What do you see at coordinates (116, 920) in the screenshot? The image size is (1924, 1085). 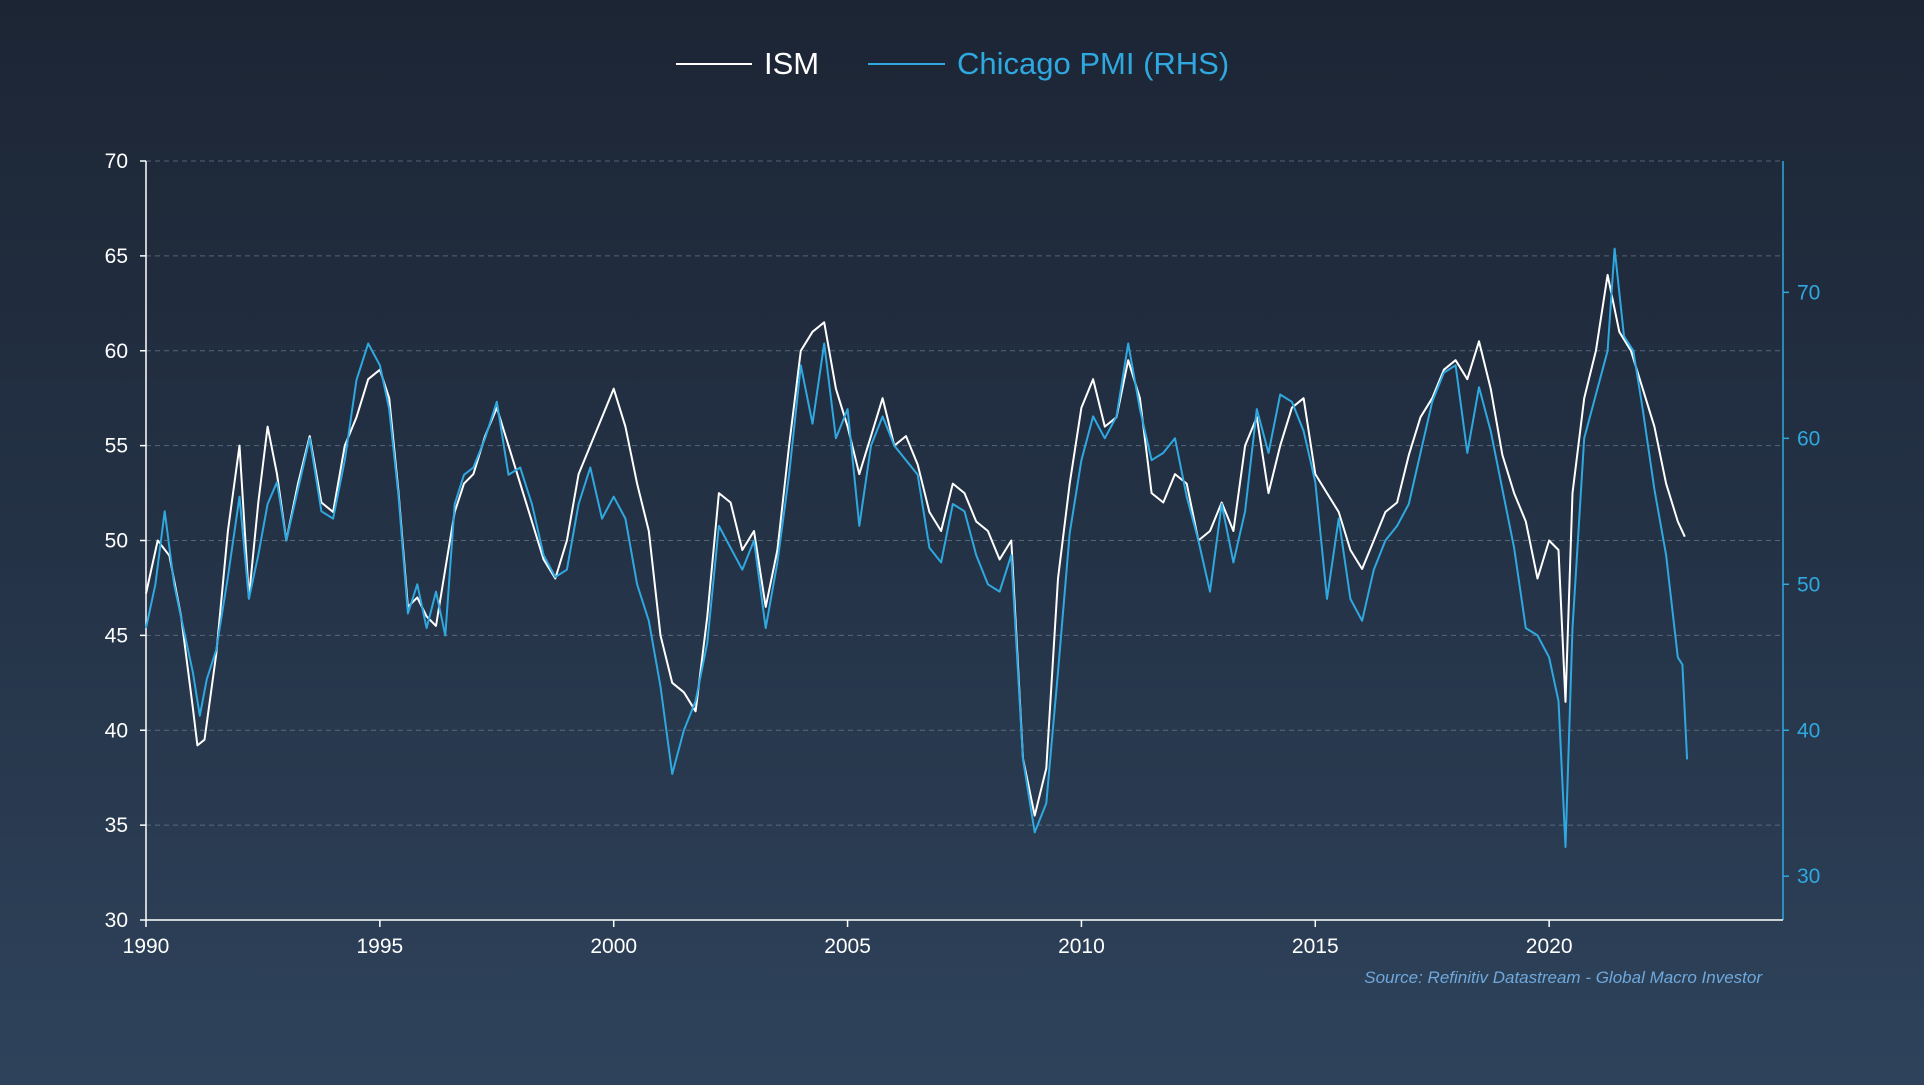 I see `left-tick-label: 30` at bounding box center [116, 920].